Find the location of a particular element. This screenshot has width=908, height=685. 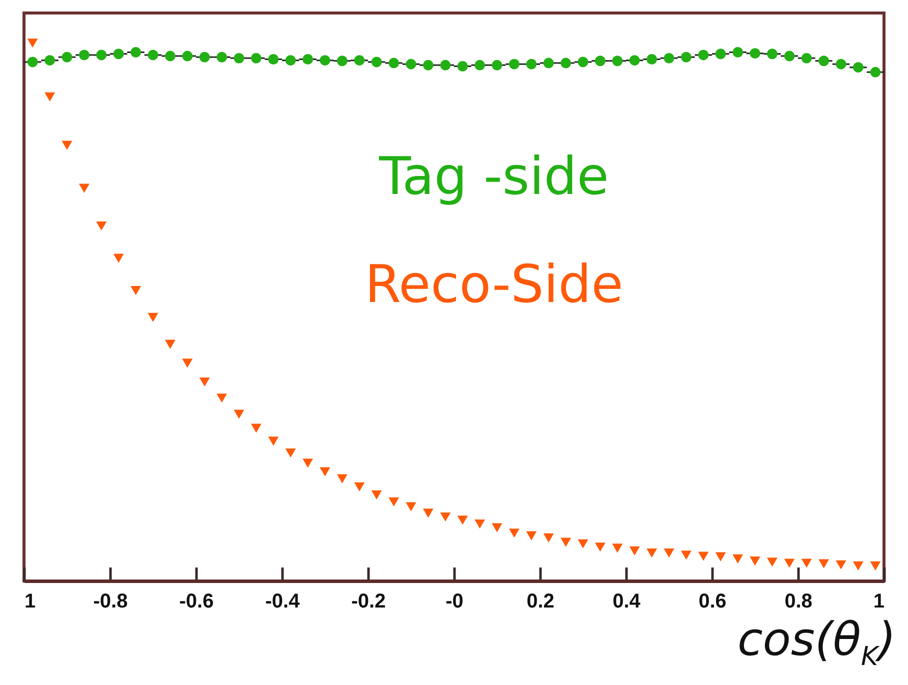

series-label: Tag -side is located at coordinates (493, 177).